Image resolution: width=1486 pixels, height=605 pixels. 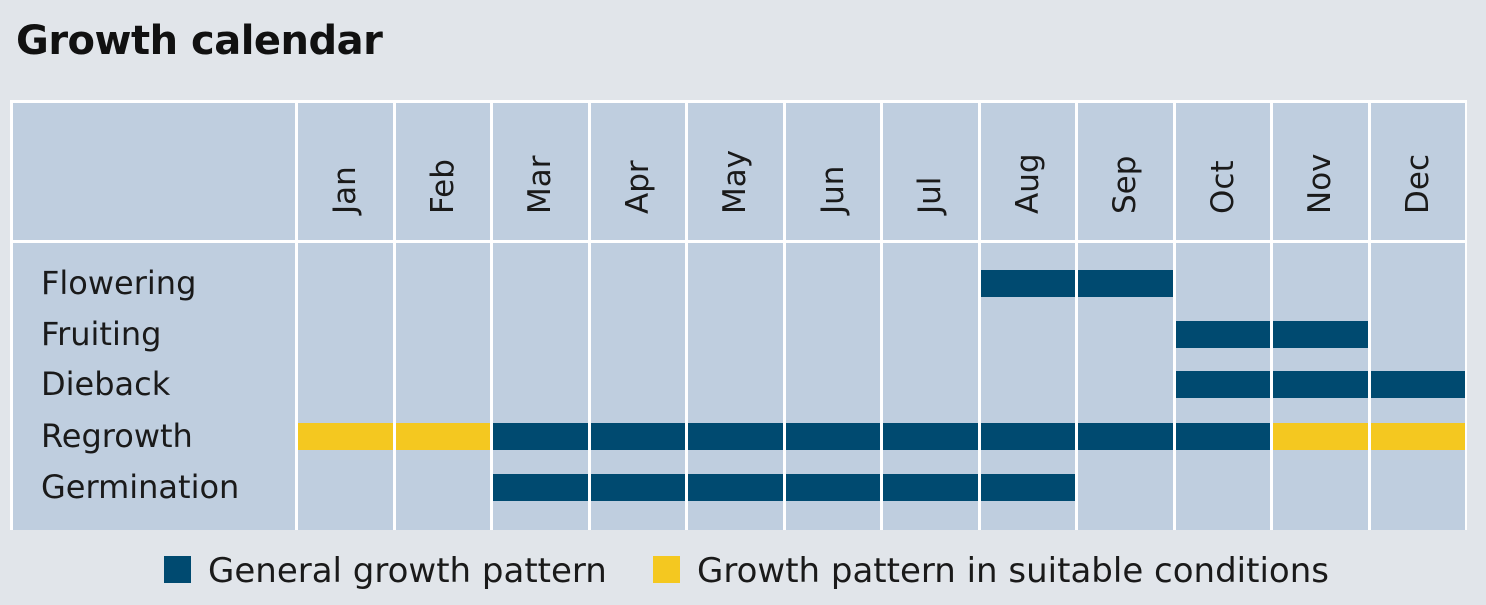 What do you see at coordinates (117, 436) in the screenshot?
I see `stage-label: Regrowth` at bounding box center [117, 436].